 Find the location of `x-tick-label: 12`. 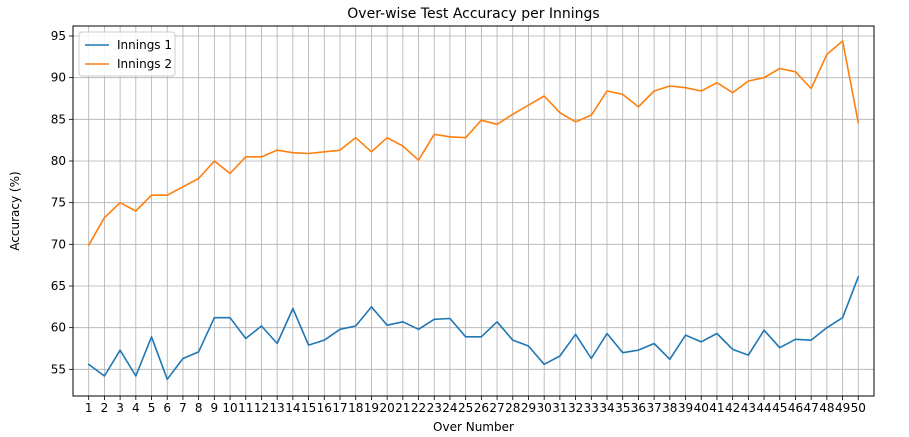

x-tick-label: 12 is located at coordinates (261, 408).